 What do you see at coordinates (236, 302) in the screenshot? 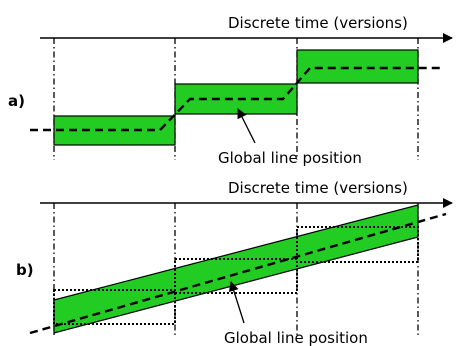
I see `panel-b-pointer-arrow` at bounding box center [236, 302].